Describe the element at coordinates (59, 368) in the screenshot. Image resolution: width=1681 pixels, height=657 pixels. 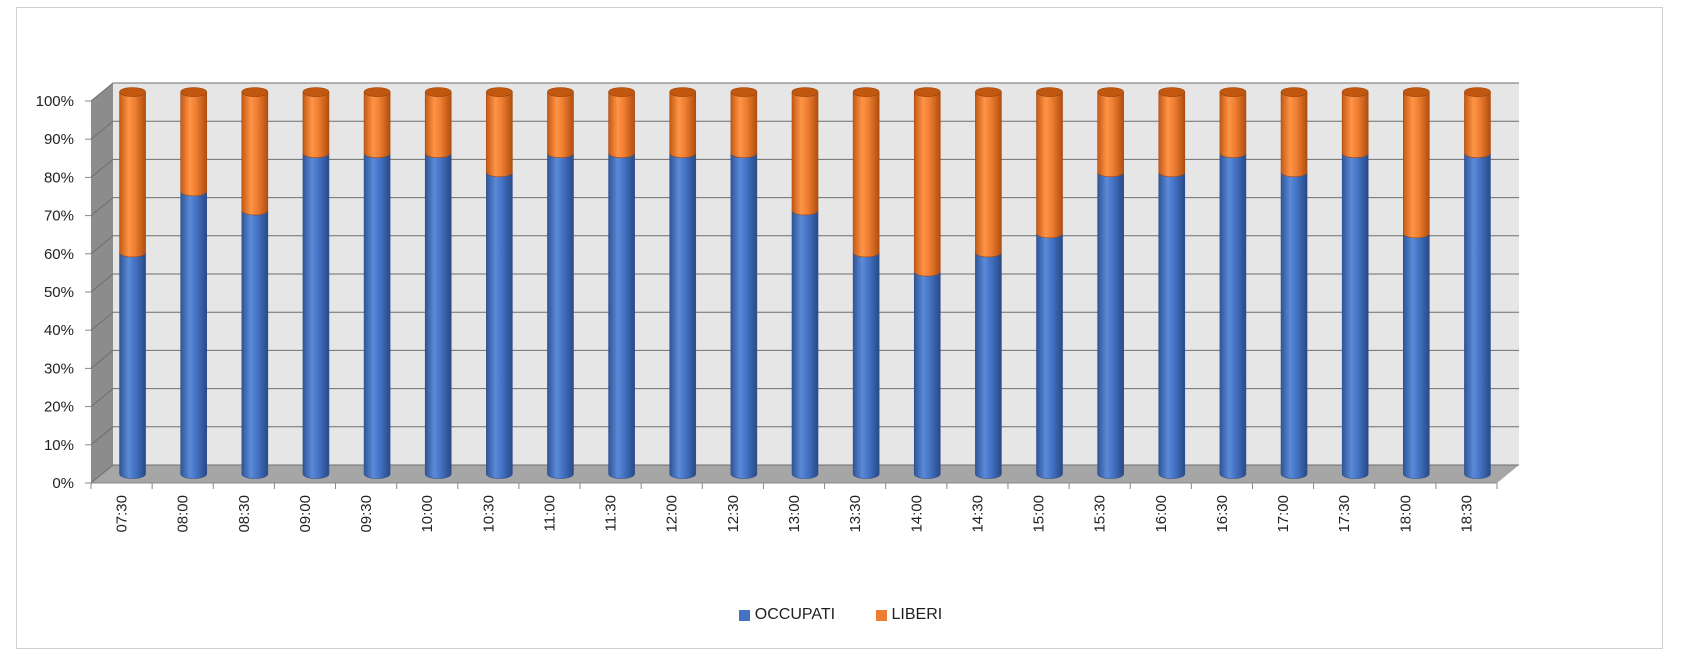
I see `y-tick-label: 30%` at that location.